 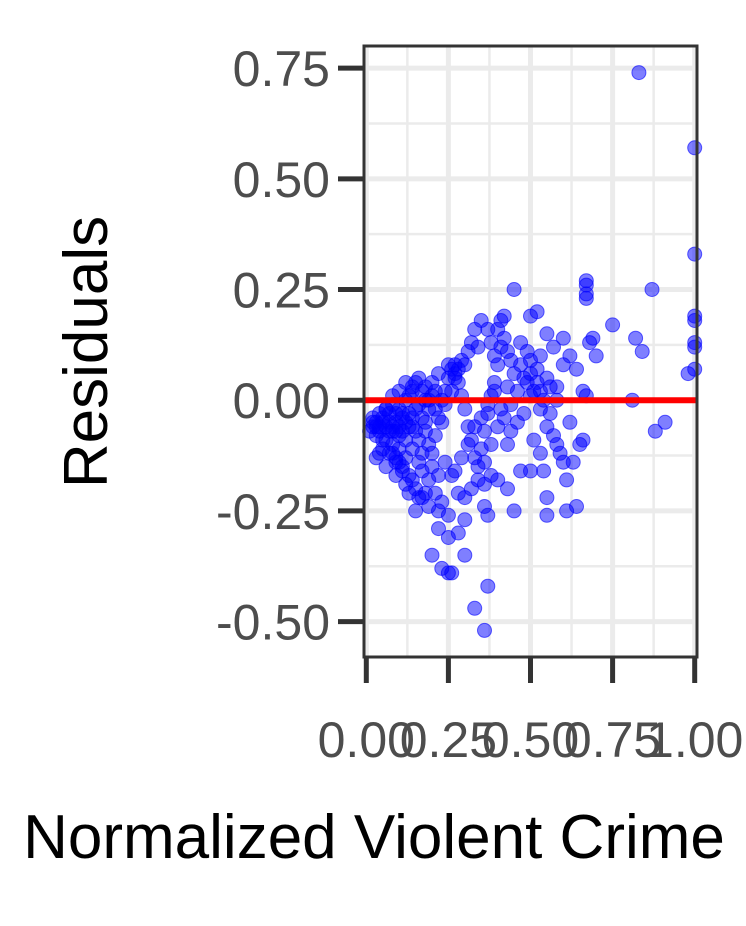 I want to click on y-tick-label: -0.25, so click(x=273, y=512).